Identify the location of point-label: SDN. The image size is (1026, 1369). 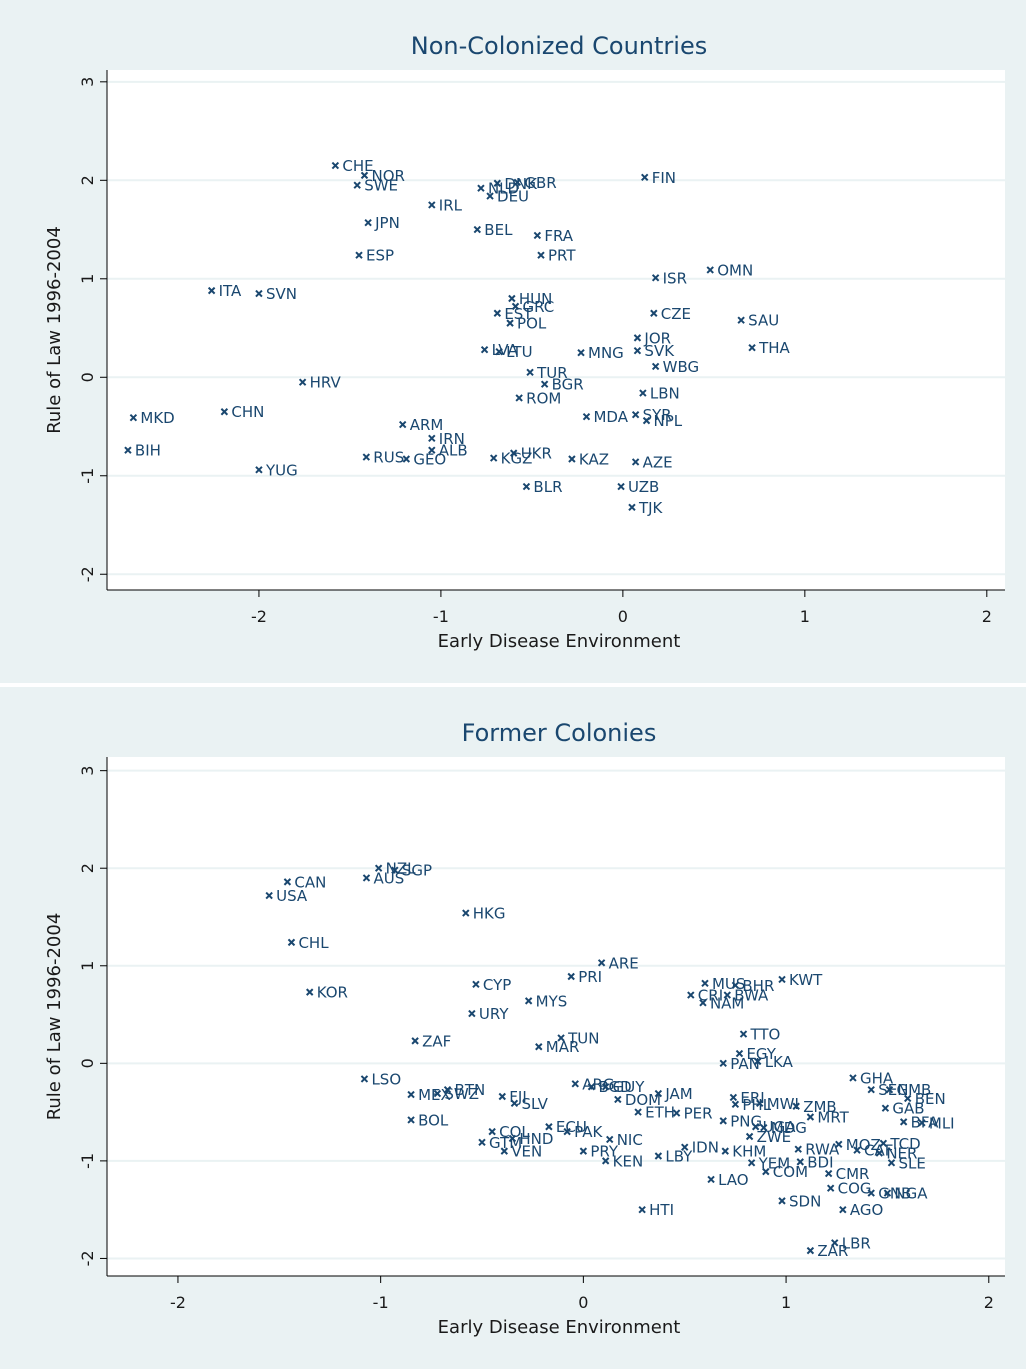
(805, 1201).